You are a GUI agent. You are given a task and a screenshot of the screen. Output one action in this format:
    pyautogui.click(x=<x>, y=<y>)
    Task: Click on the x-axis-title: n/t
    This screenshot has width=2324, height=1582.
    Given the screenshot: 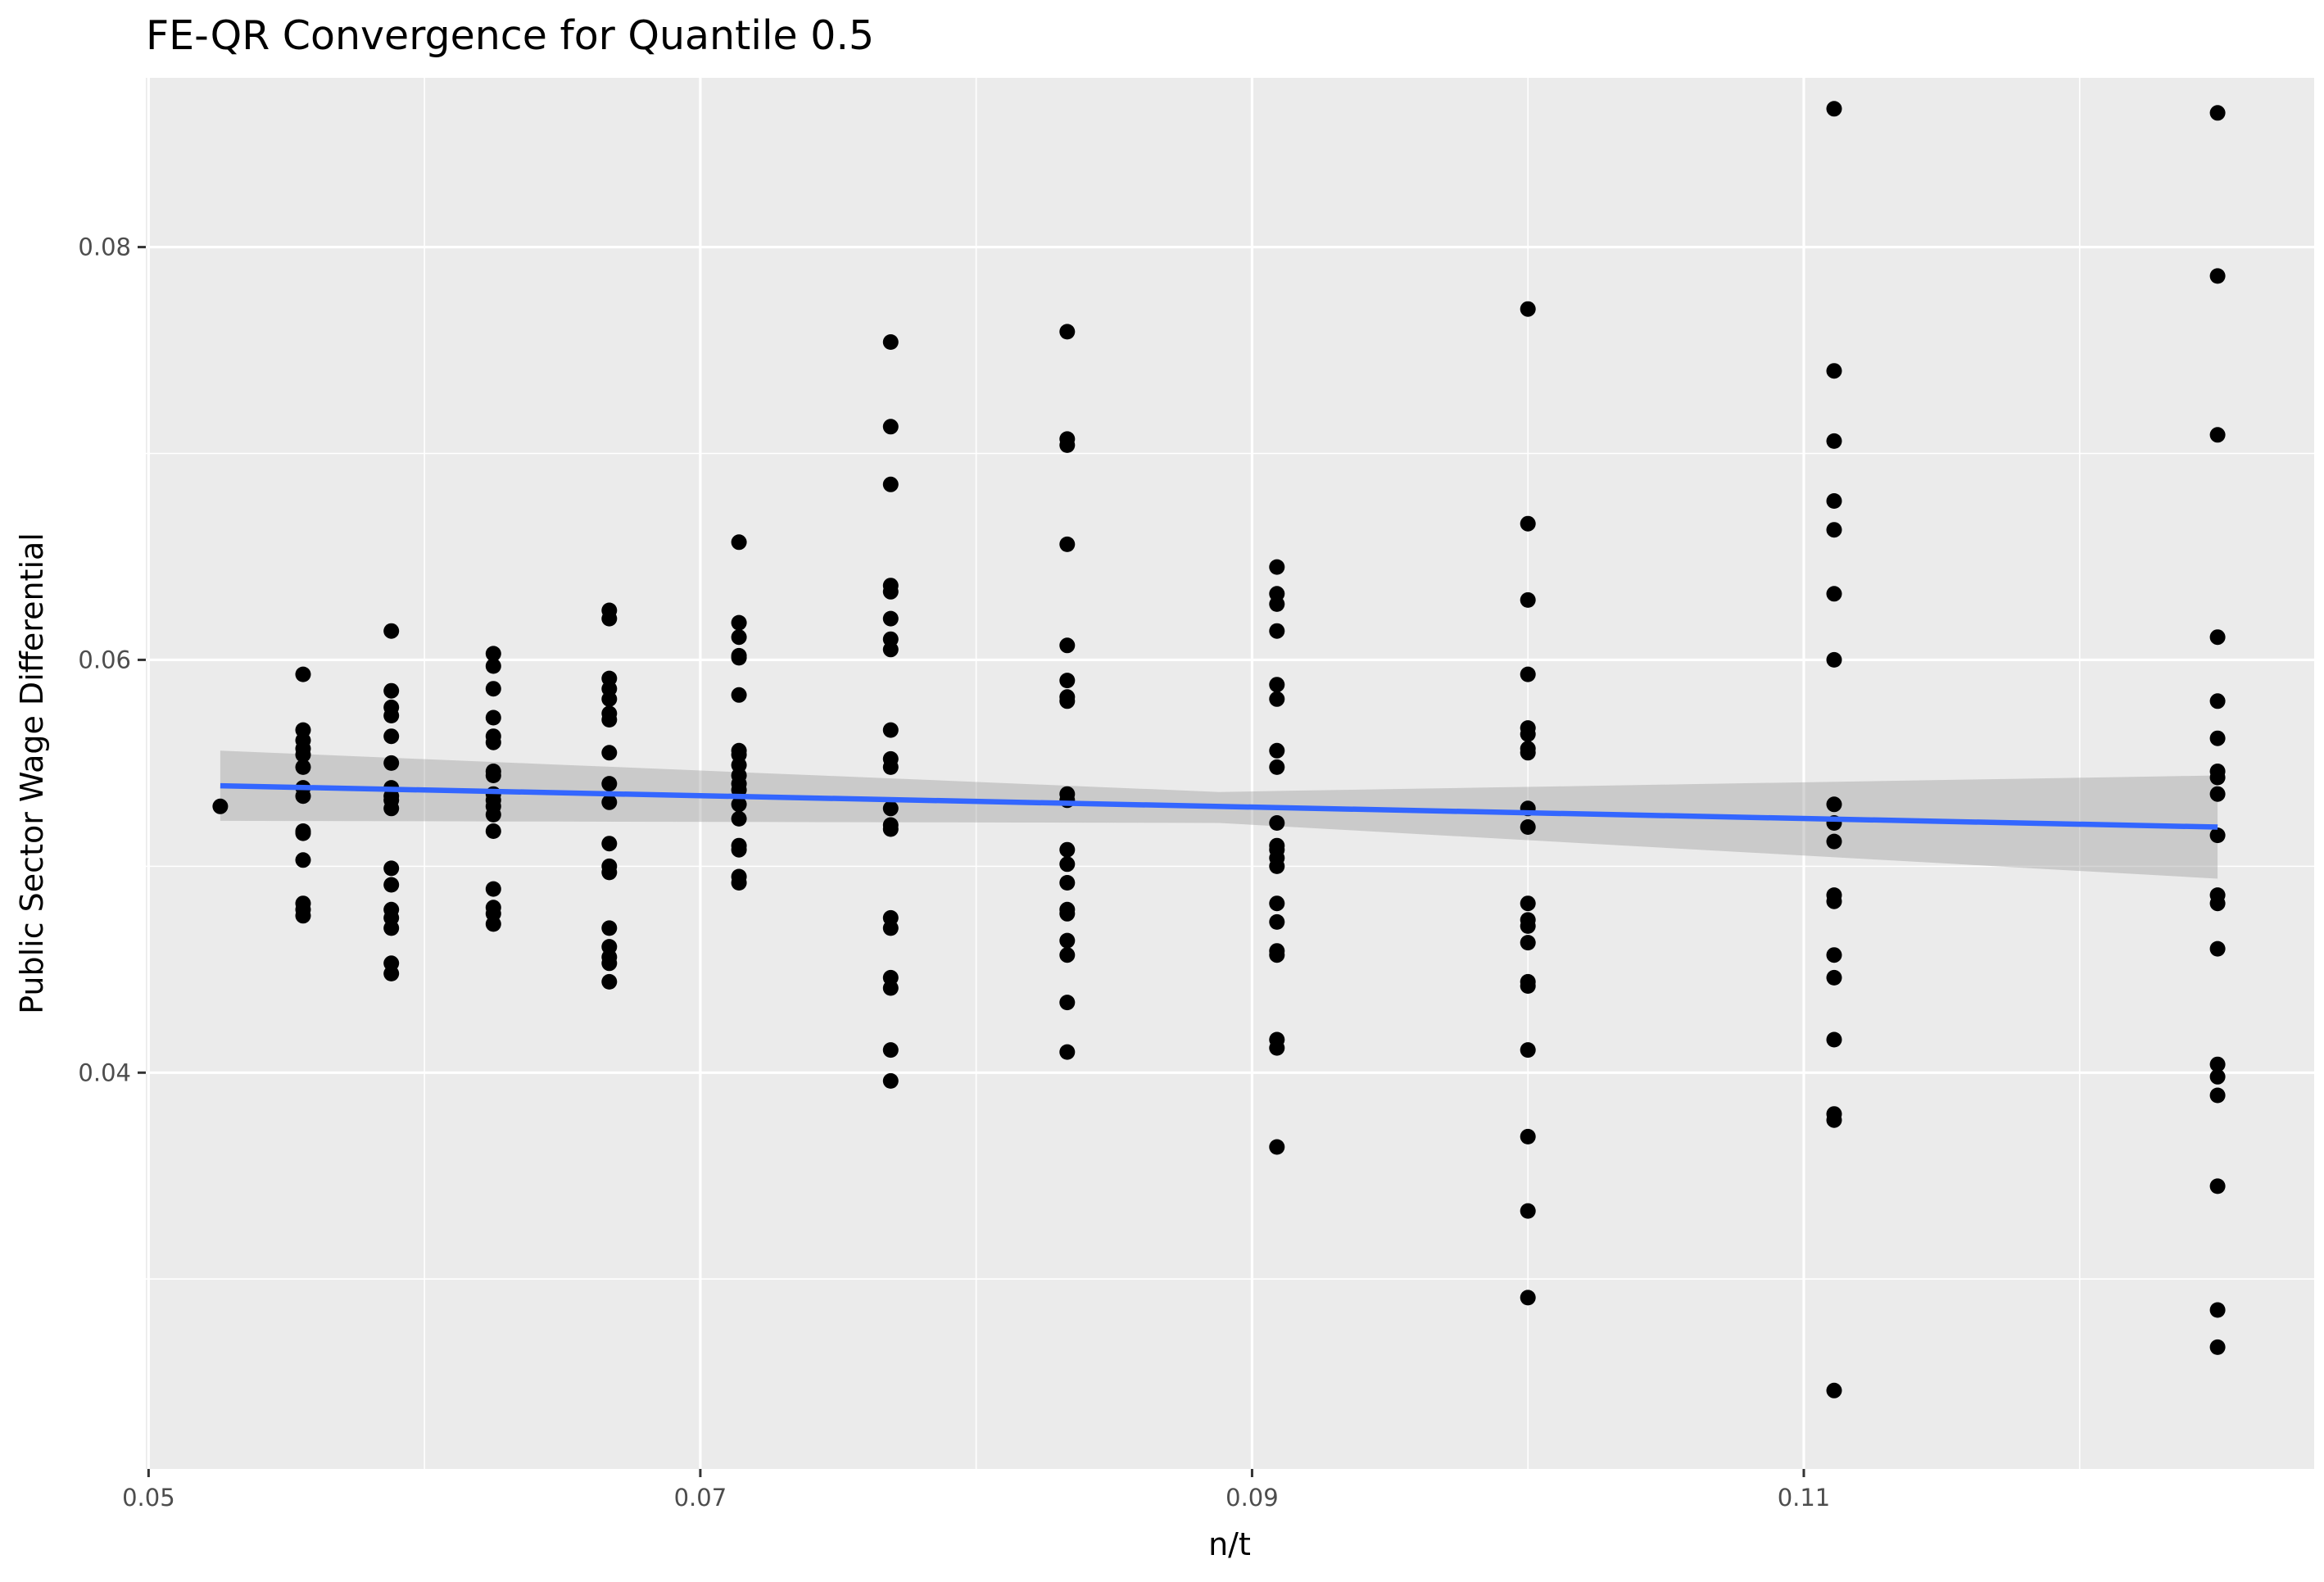 What is the action you would take?
    pyautogui.click(x=1229, y=1544)
    